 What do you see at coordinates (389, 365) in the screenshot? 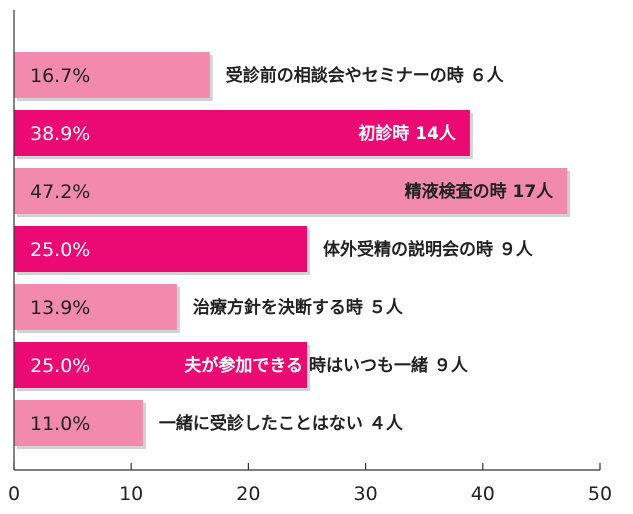
I see `category-label: 時はいつも一緒 ９人` at bounding box center [389, 365].